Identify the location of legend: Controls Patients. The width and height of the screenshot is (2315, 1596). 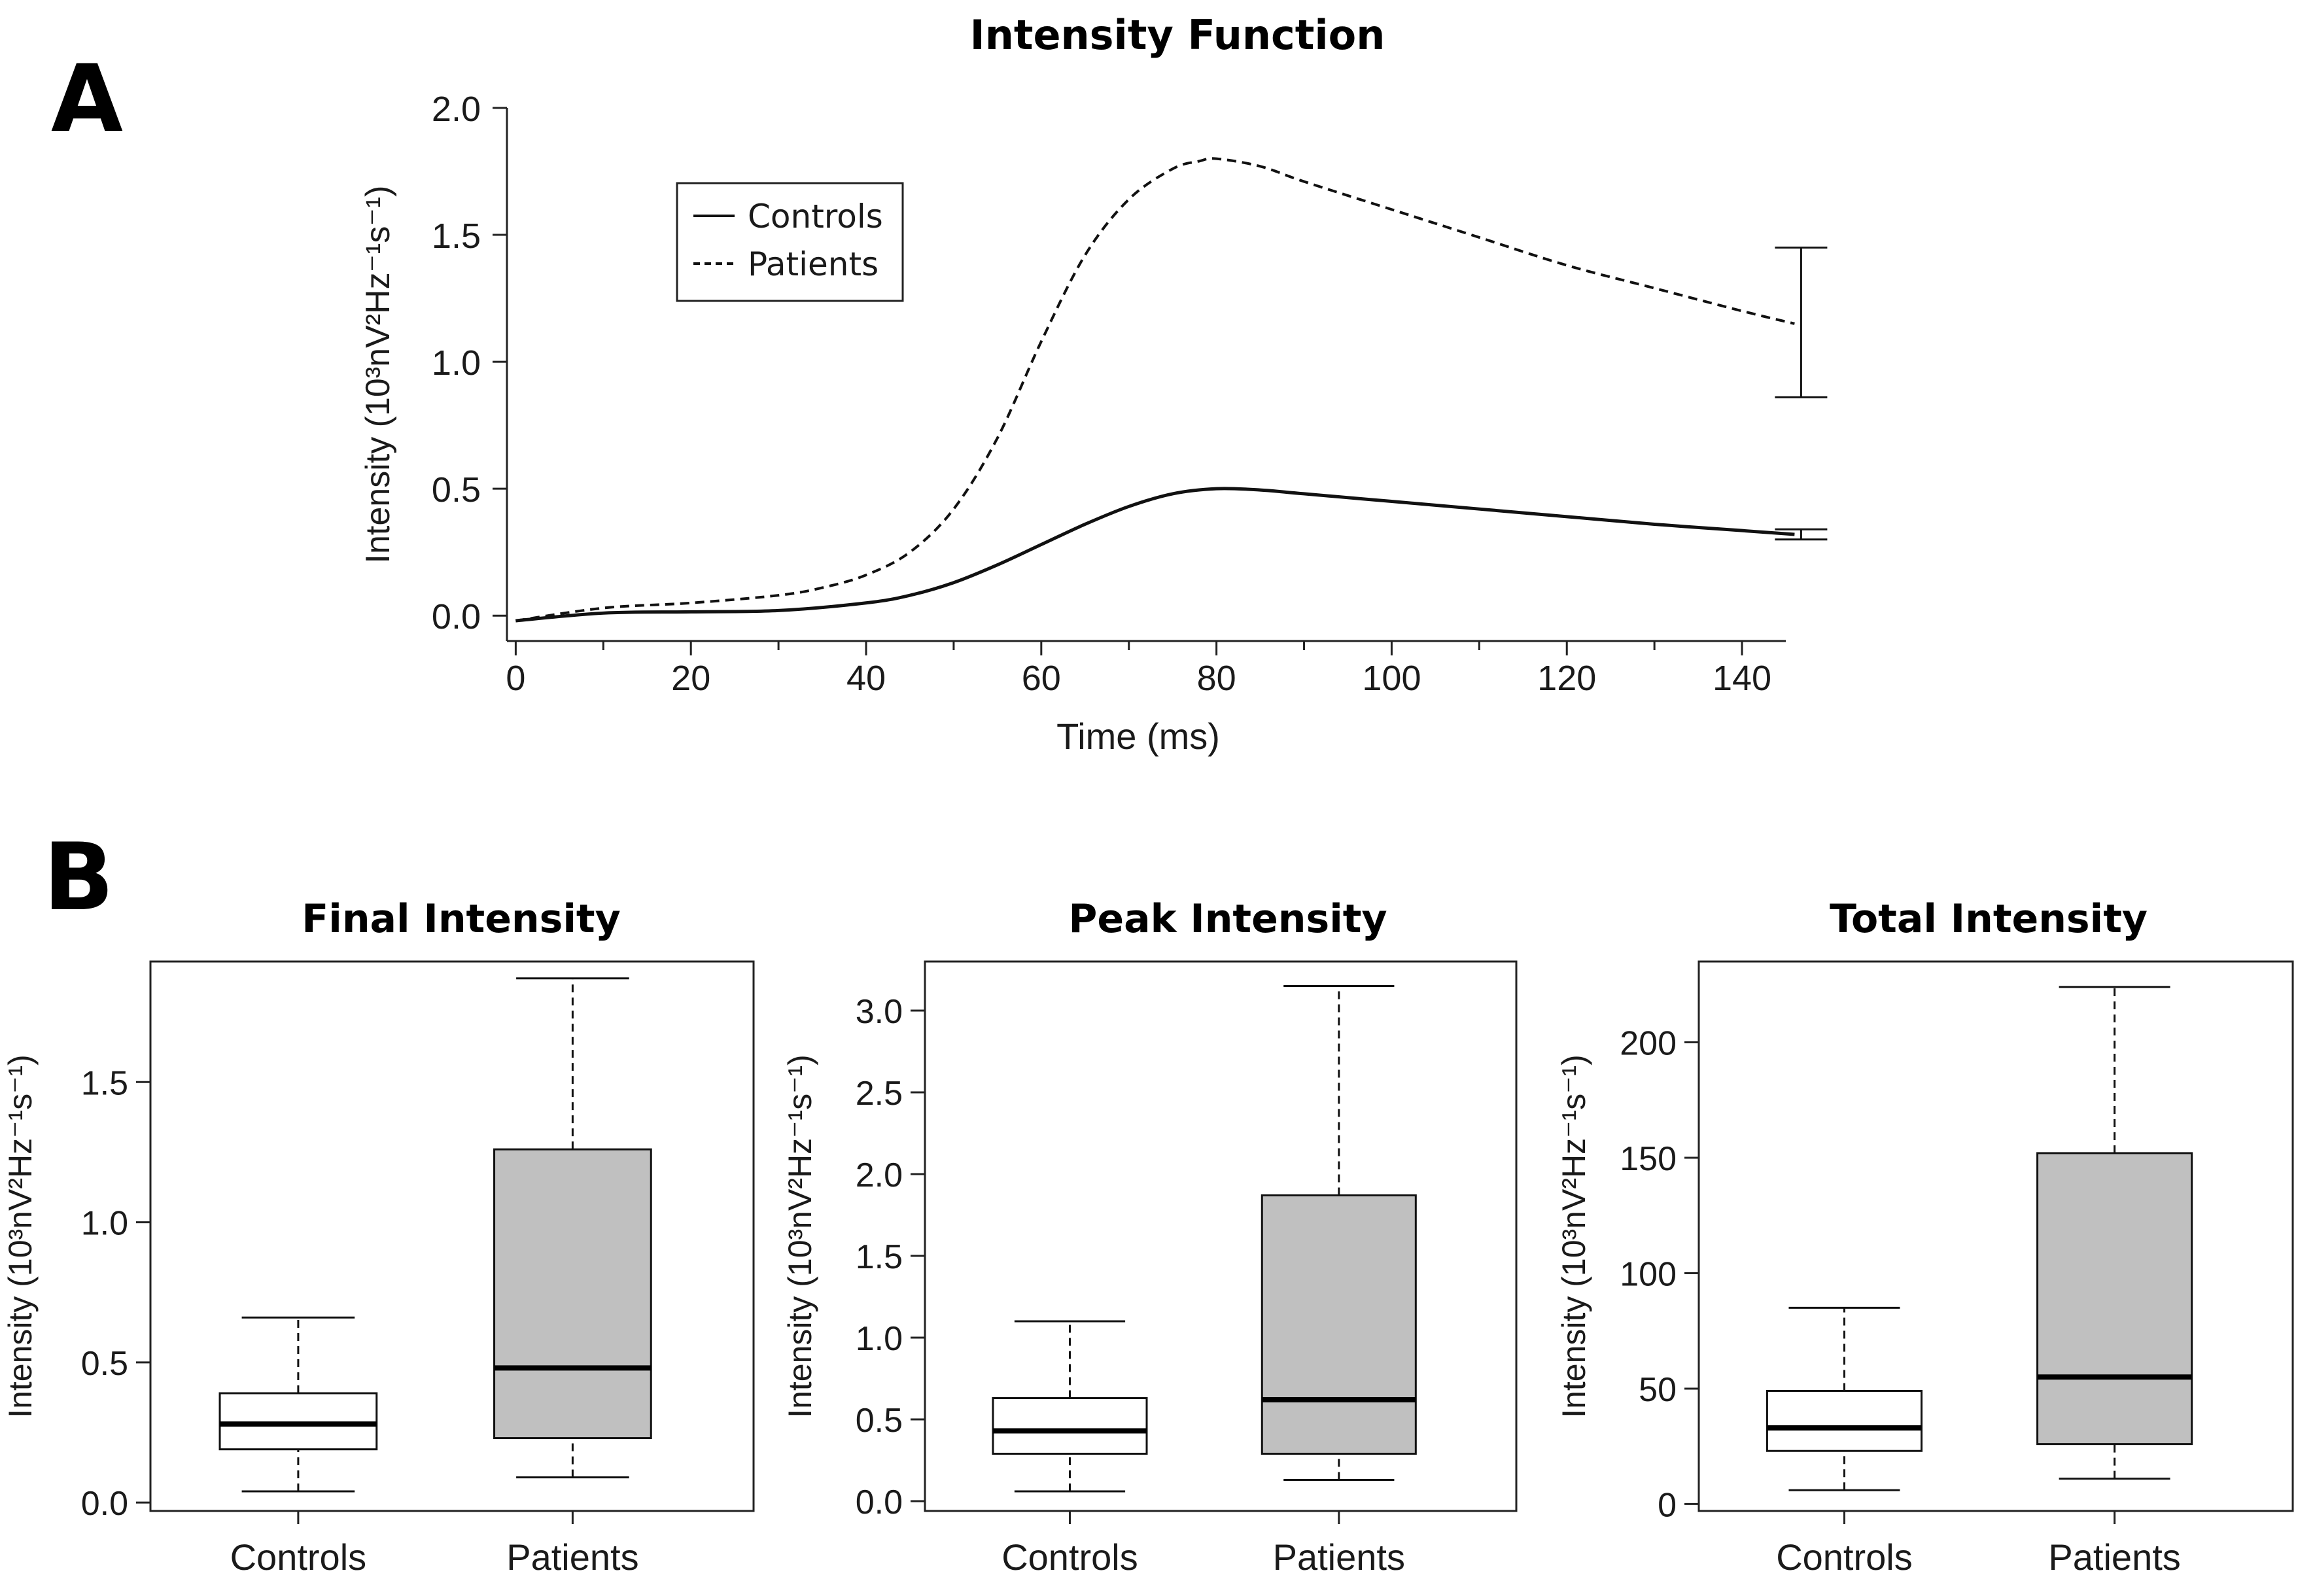
(790, 242).